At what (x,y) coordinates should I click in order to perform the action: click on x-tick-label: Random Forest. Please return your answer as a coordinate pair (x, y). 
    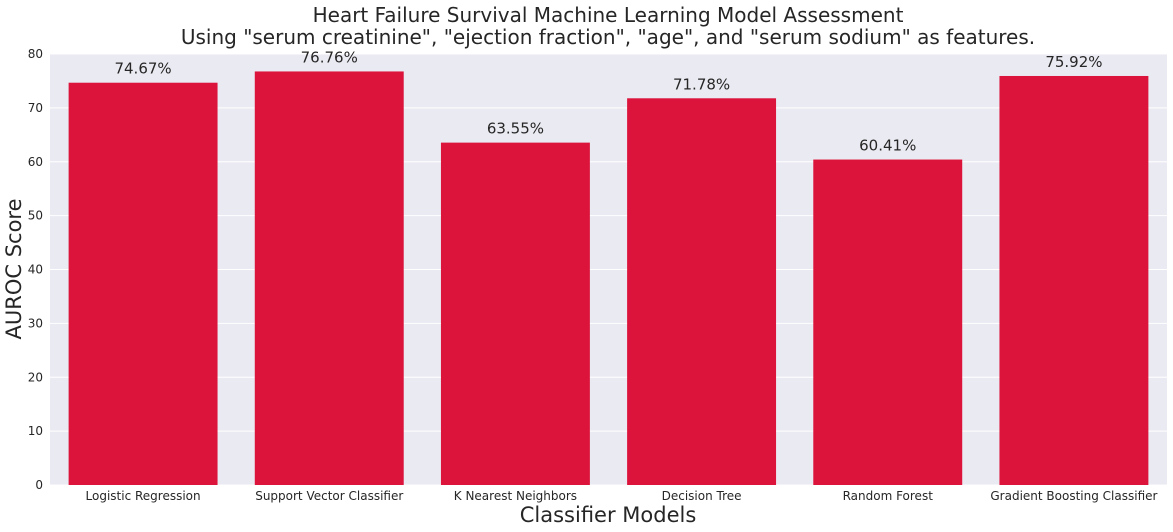
    Looking at the image, I should click on (888, 496).